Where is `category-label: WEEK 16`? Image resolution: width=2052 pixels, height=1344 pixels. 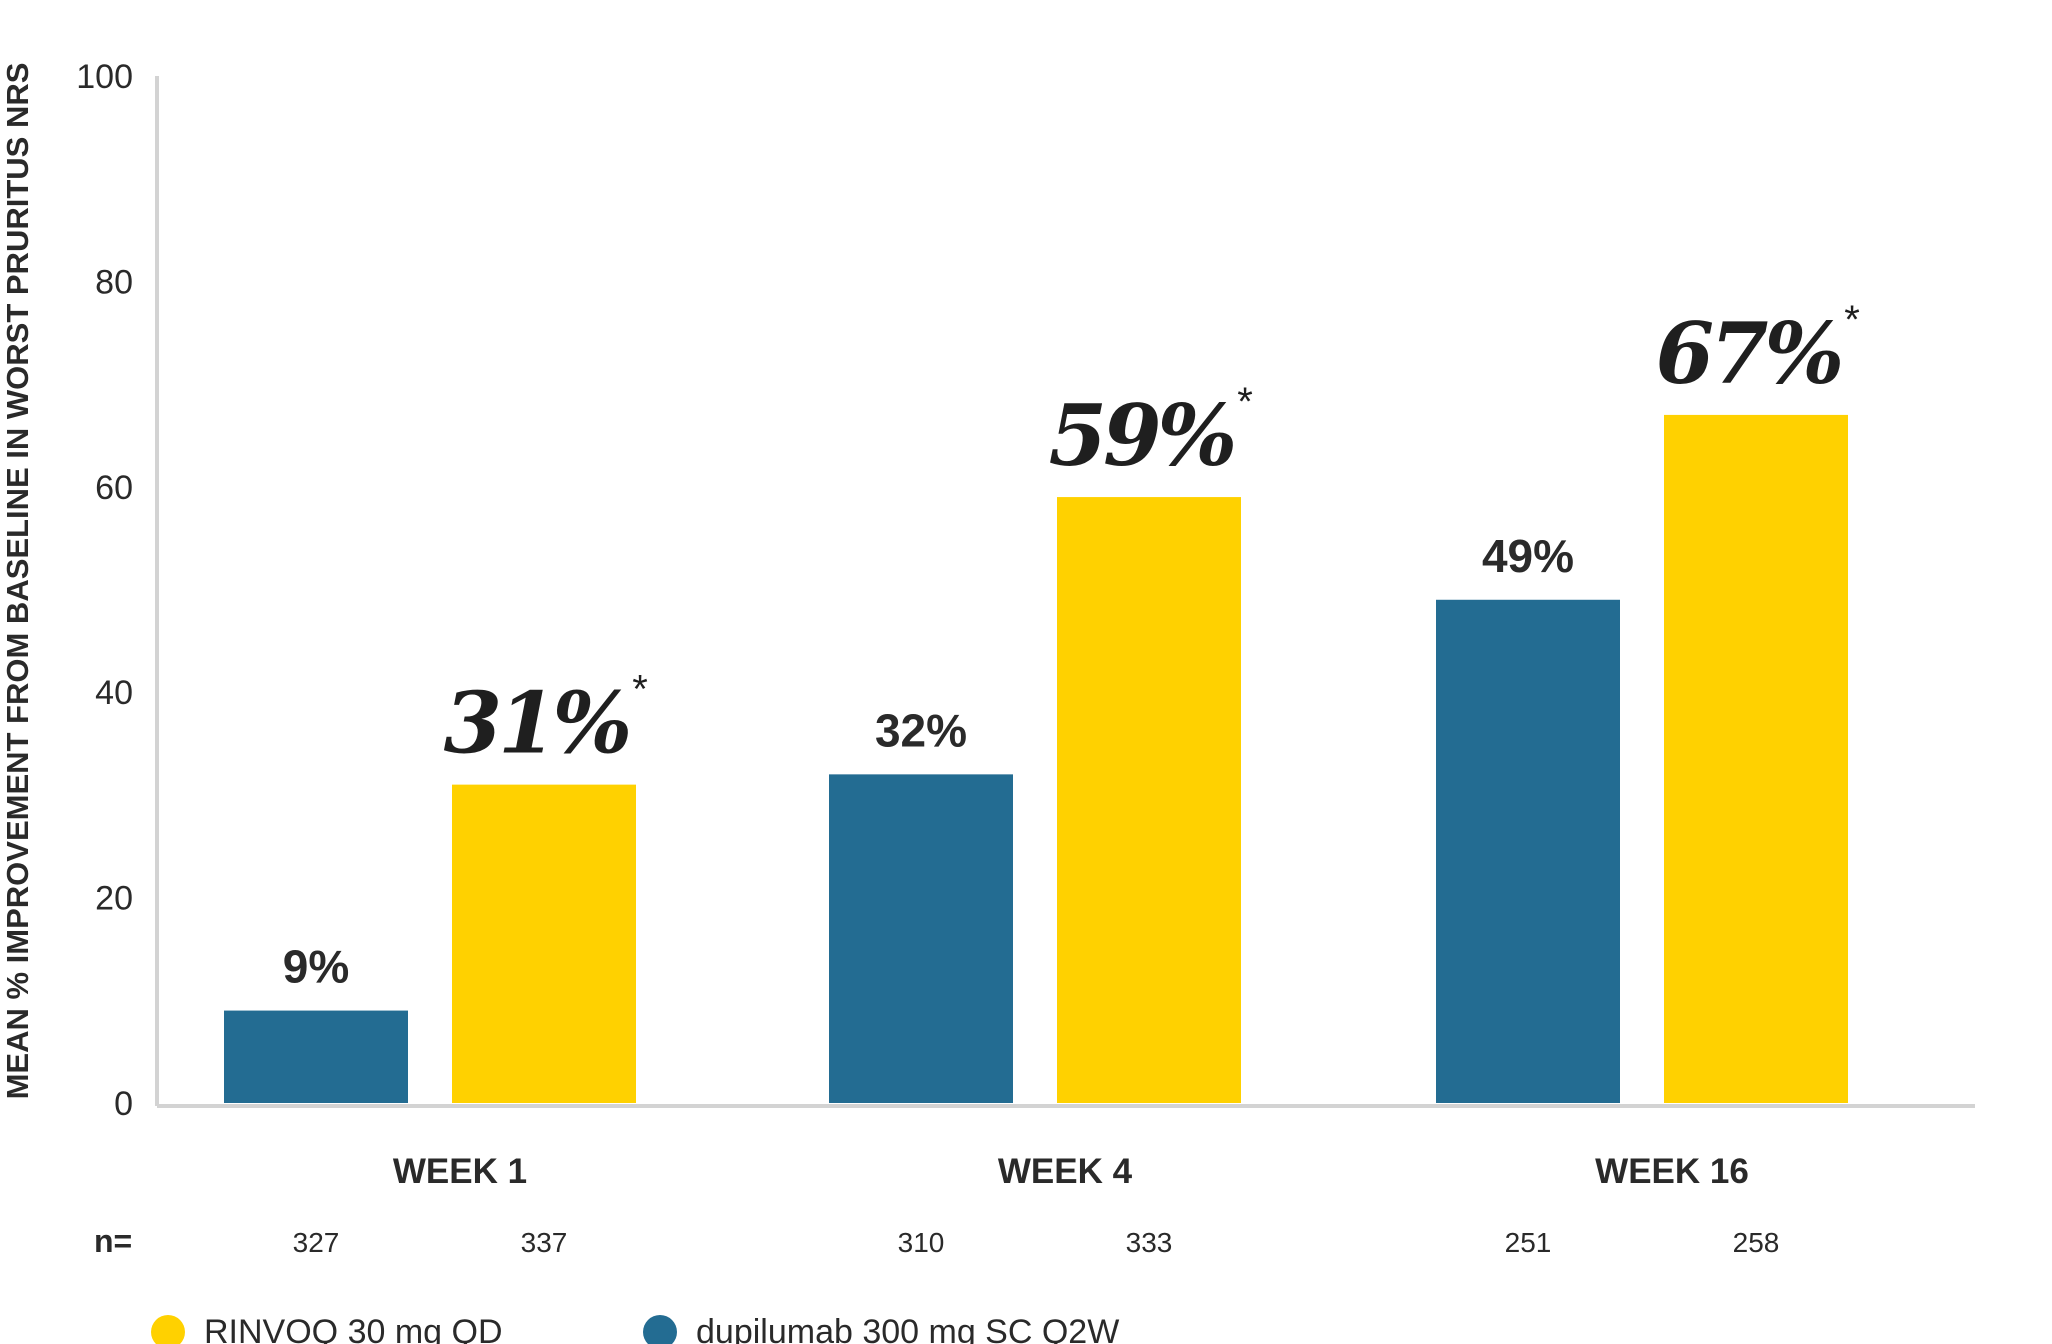
category-label: WEEK 16 is located at coordinates (1672, 1171).